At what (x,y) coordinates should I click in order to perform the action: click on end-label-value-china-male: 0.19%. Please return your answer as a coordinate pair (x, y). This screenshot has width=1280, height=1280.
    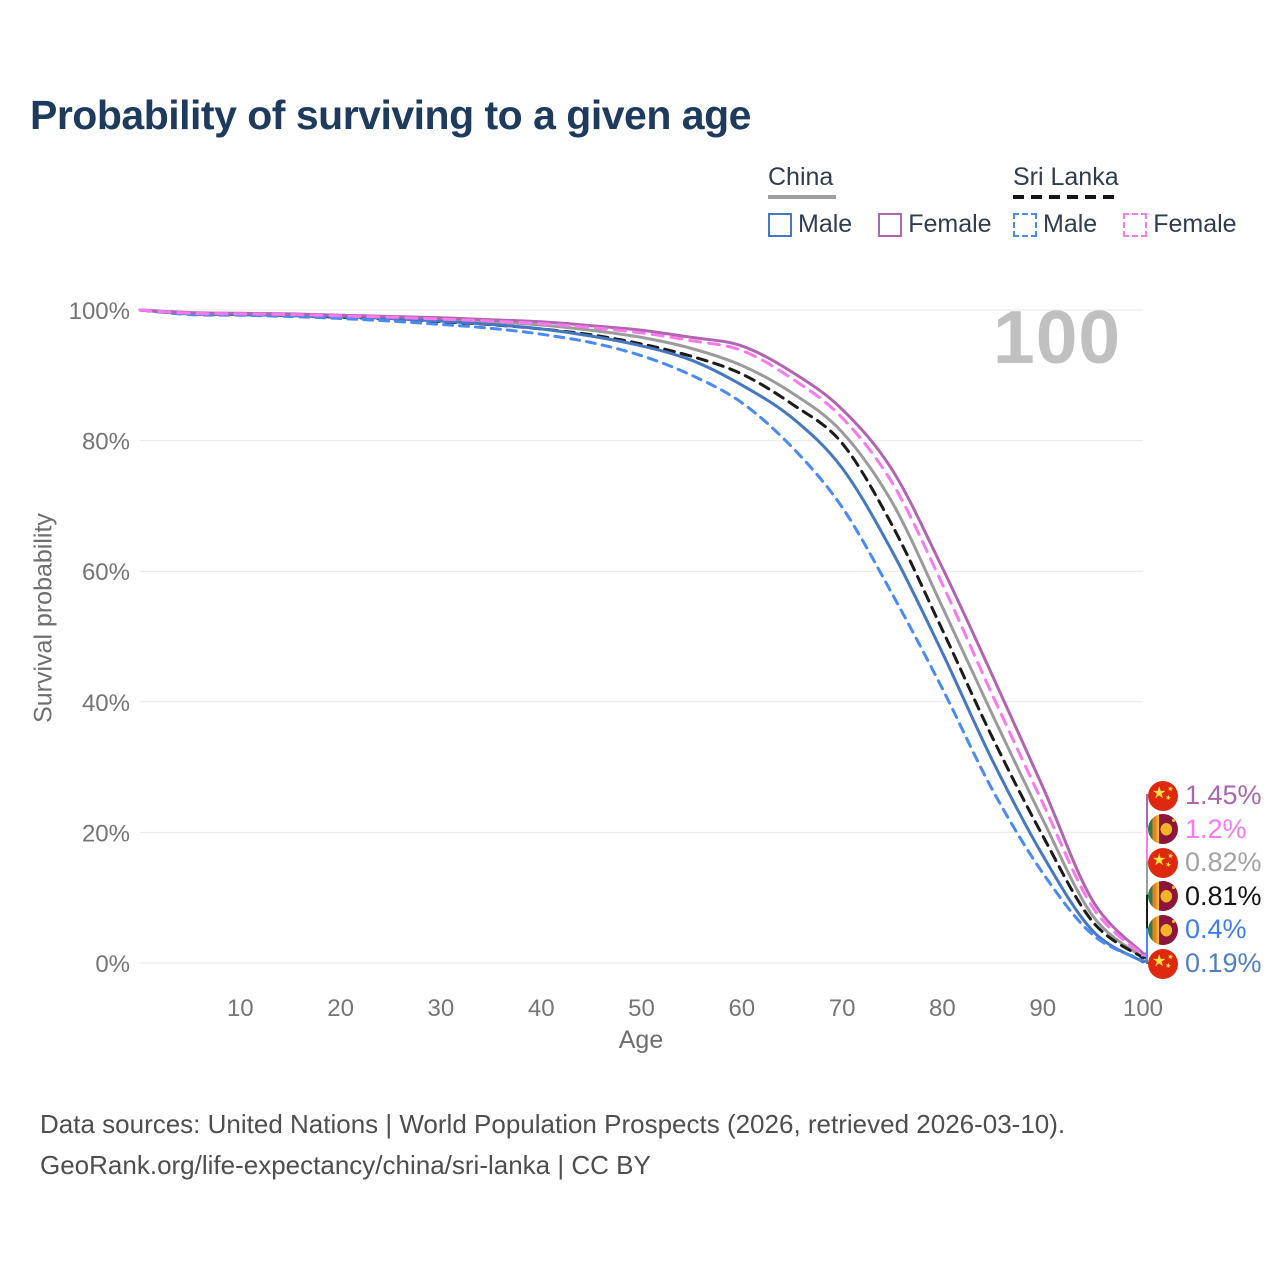
    Looking at the image, I should click on (1223, 963).